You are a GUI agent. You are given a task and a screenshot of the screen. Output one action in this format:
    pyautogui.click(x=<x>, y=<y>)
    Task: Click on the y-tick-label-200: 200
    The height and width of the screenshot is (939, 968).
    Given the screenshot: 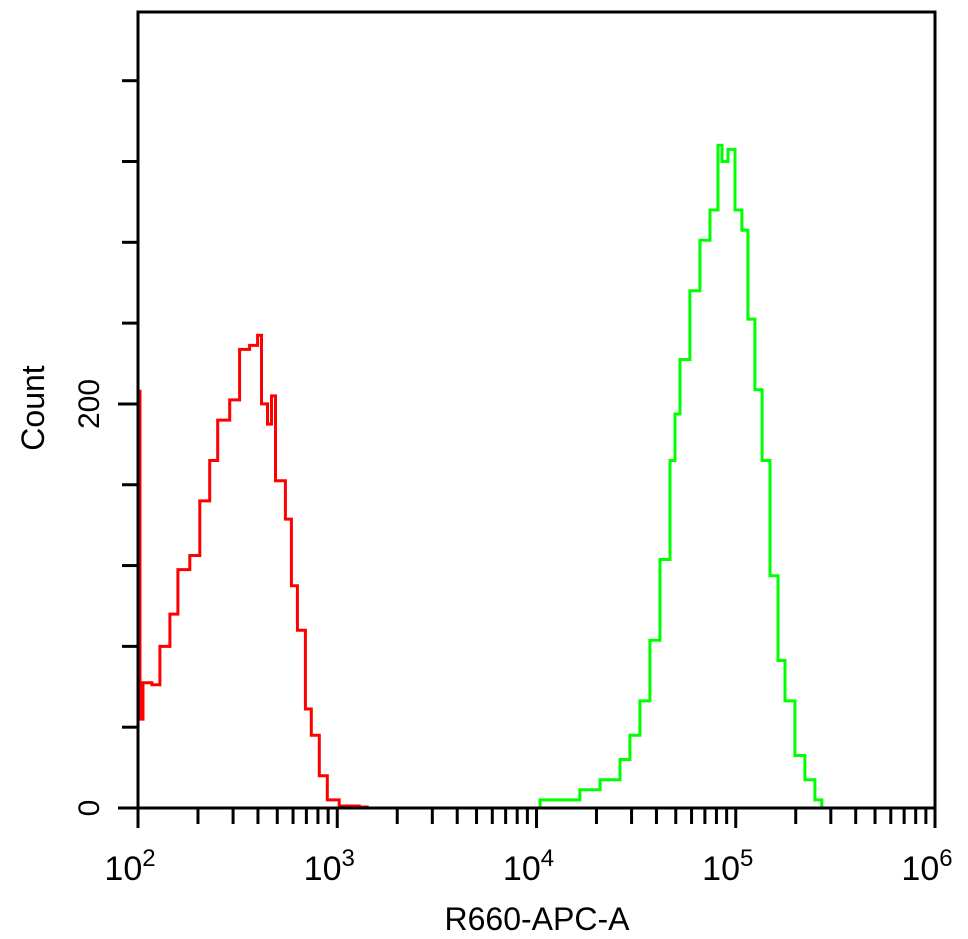 What is the action you would take?
    pyautogui.click(x=89, y=404)
    